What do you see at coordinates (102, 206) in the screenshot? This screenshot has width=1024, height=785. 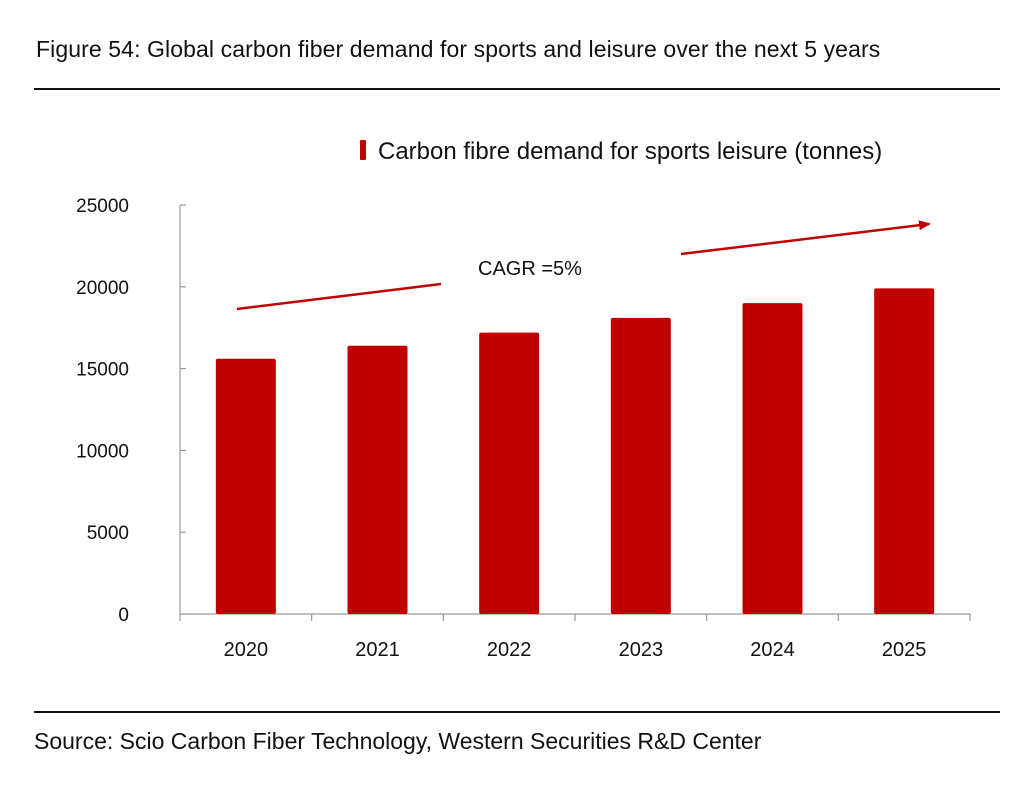 I see `y-tick-label: 25000` at bounding box center [102, 206].